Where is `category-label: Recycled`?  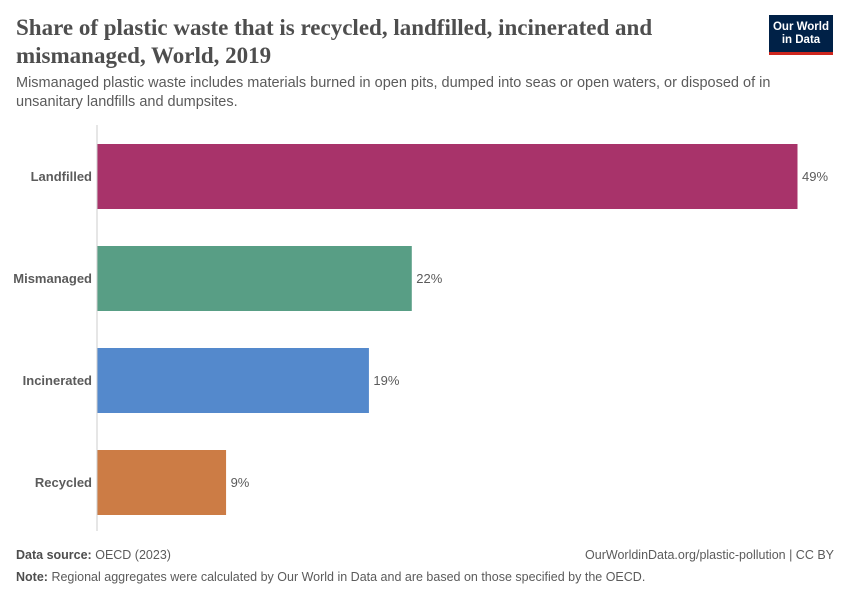
category-label: Recycled is located at coordinates (63, 482).